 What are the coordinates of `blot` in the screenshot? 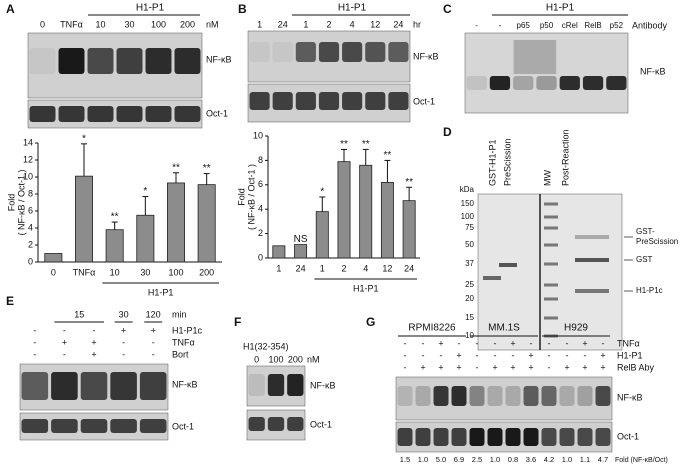 It's located at (115, 65).